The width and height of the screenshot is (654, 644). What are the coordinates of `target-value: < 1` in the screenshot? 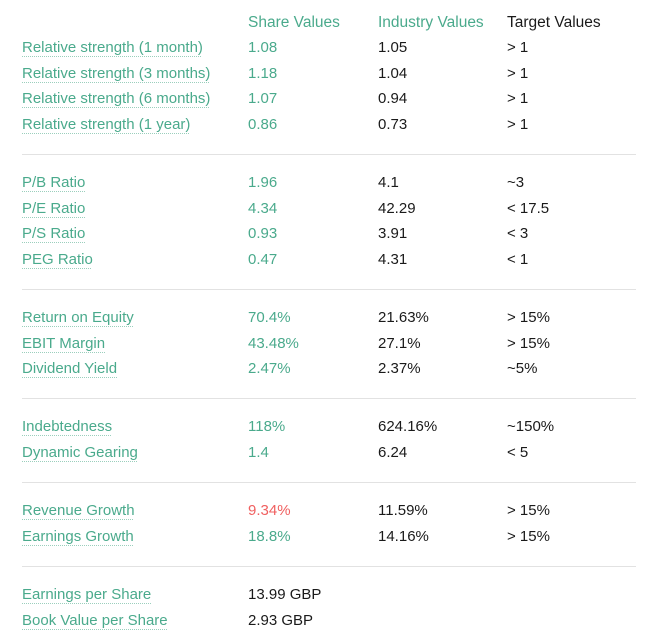 It's located at (518, 259).